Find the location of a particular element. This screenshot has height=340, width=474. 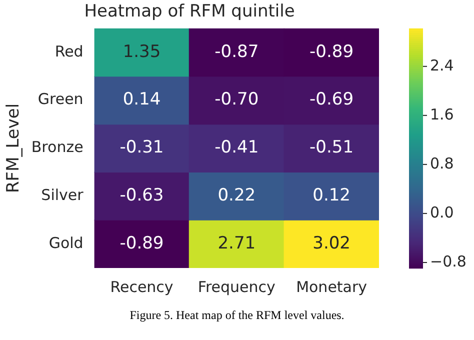

x-tick-label: Monetary is located at coordinates (332, 287).